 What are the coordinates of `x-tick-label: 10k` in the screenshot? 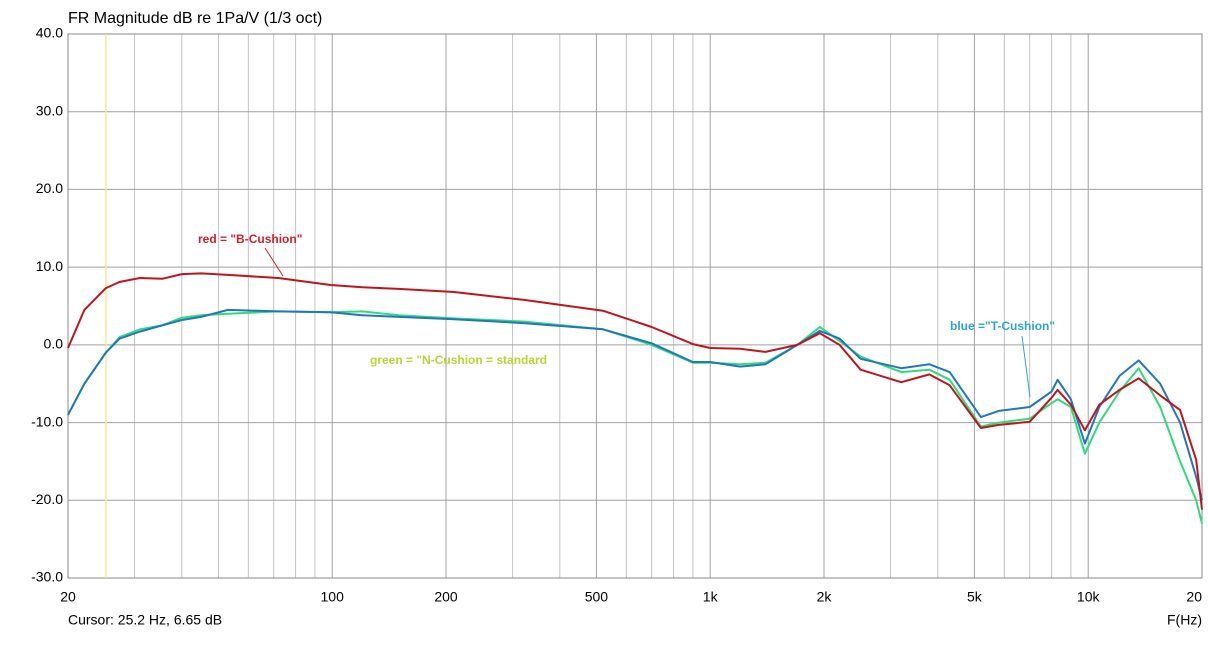 It's located at (1089, 597).